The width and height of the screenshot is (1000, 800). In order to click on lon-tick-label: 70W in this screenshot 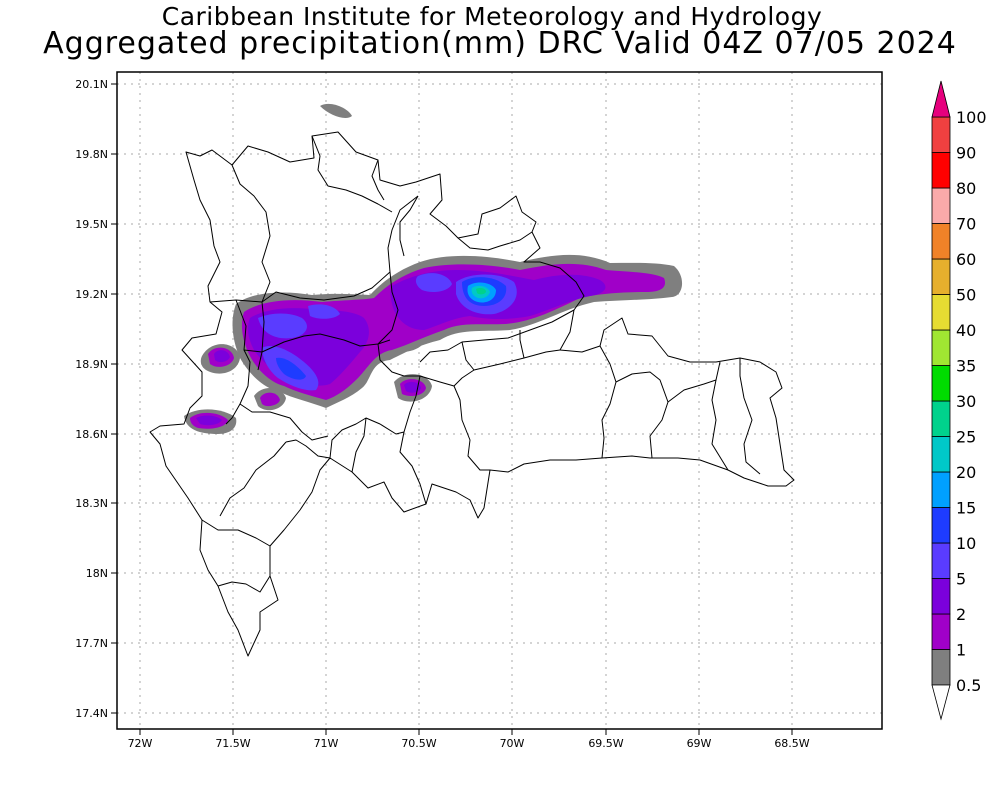, I will do `click(512, 743)`.